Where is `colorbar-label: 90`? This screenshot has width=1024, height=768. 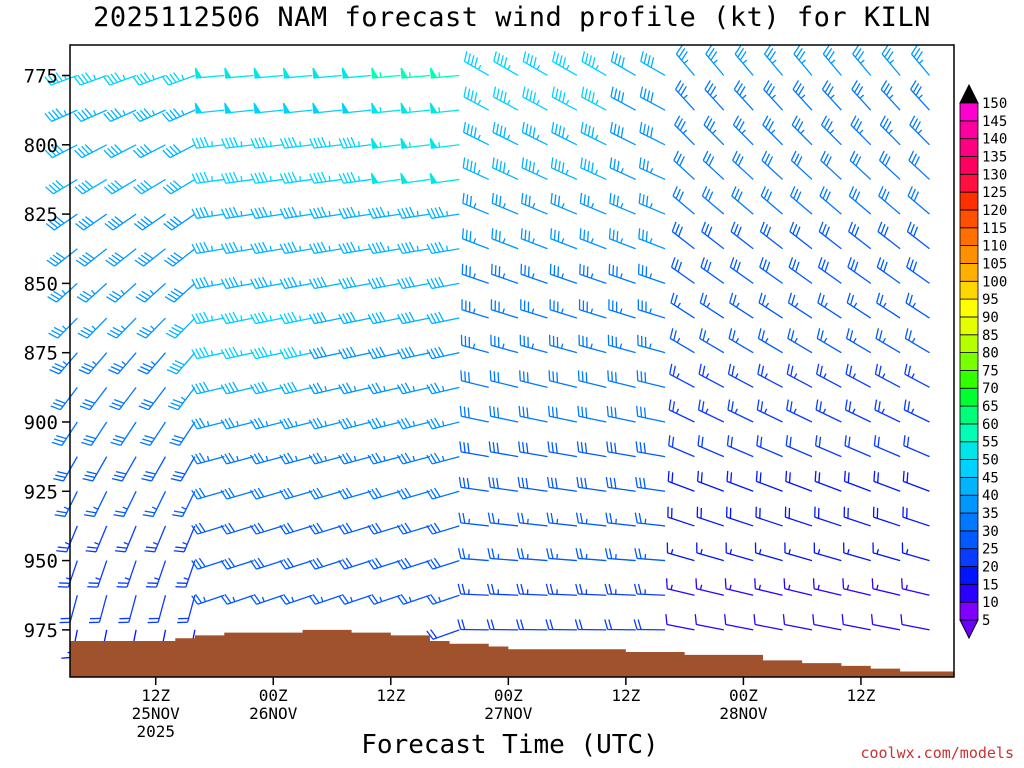 colorbar-label: 90 is located at coordinates (990, 318).